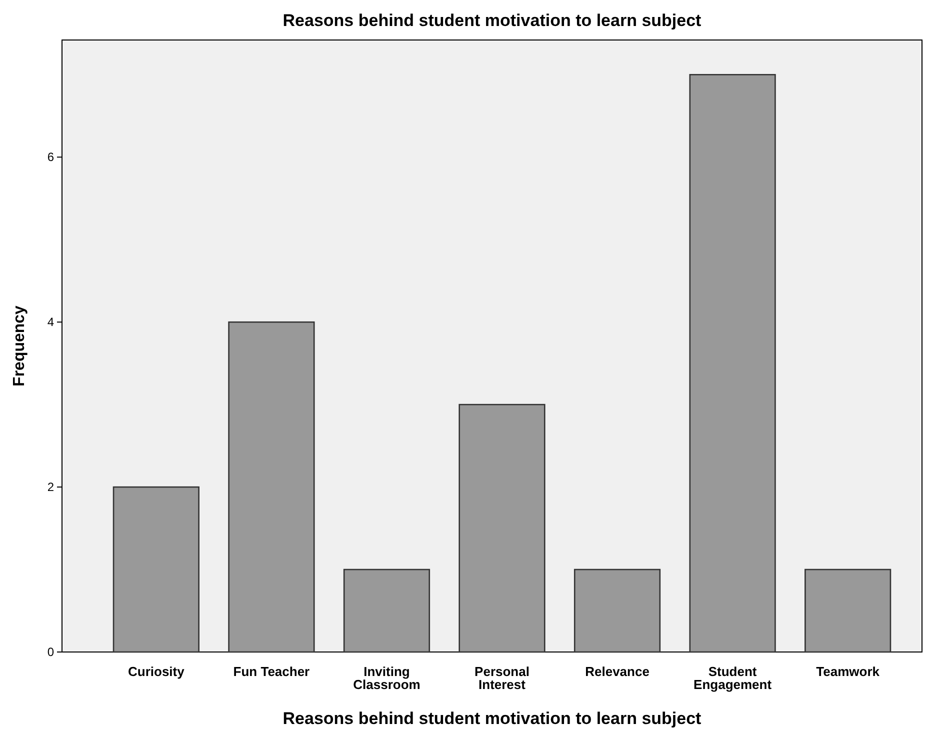  Describe the element at coordinates (50, 651) in the screenshot. I see `y-tick-label: 0` at that location.